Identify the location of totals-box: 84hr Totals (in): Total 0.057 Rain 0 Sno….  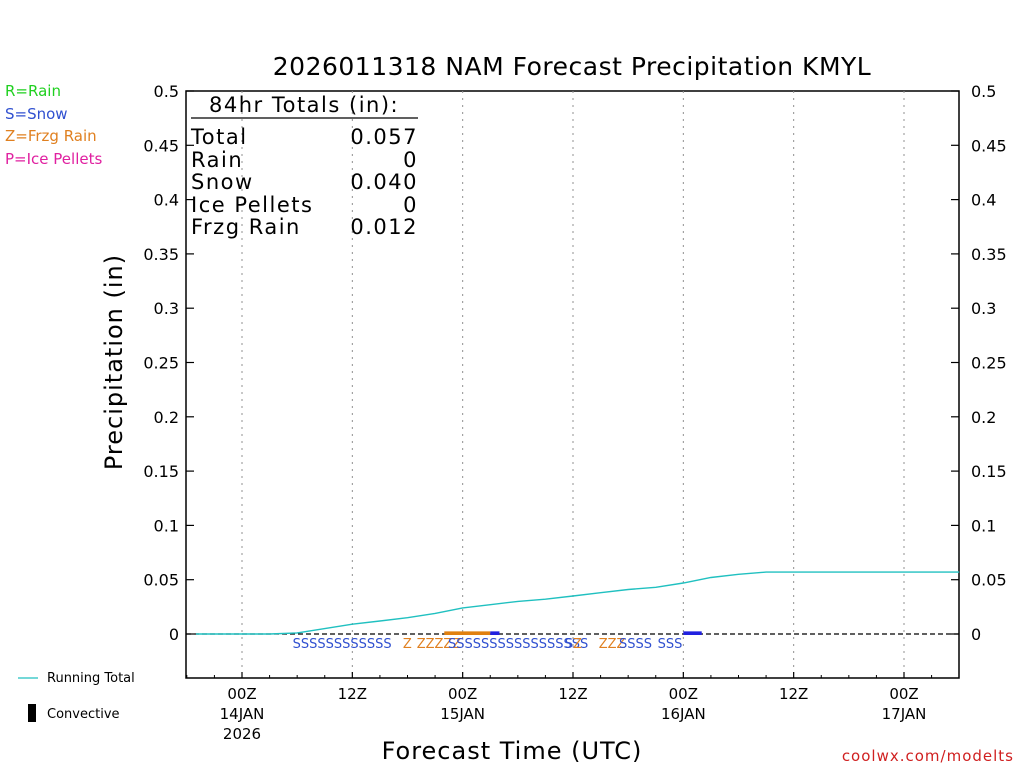
(304, 166).